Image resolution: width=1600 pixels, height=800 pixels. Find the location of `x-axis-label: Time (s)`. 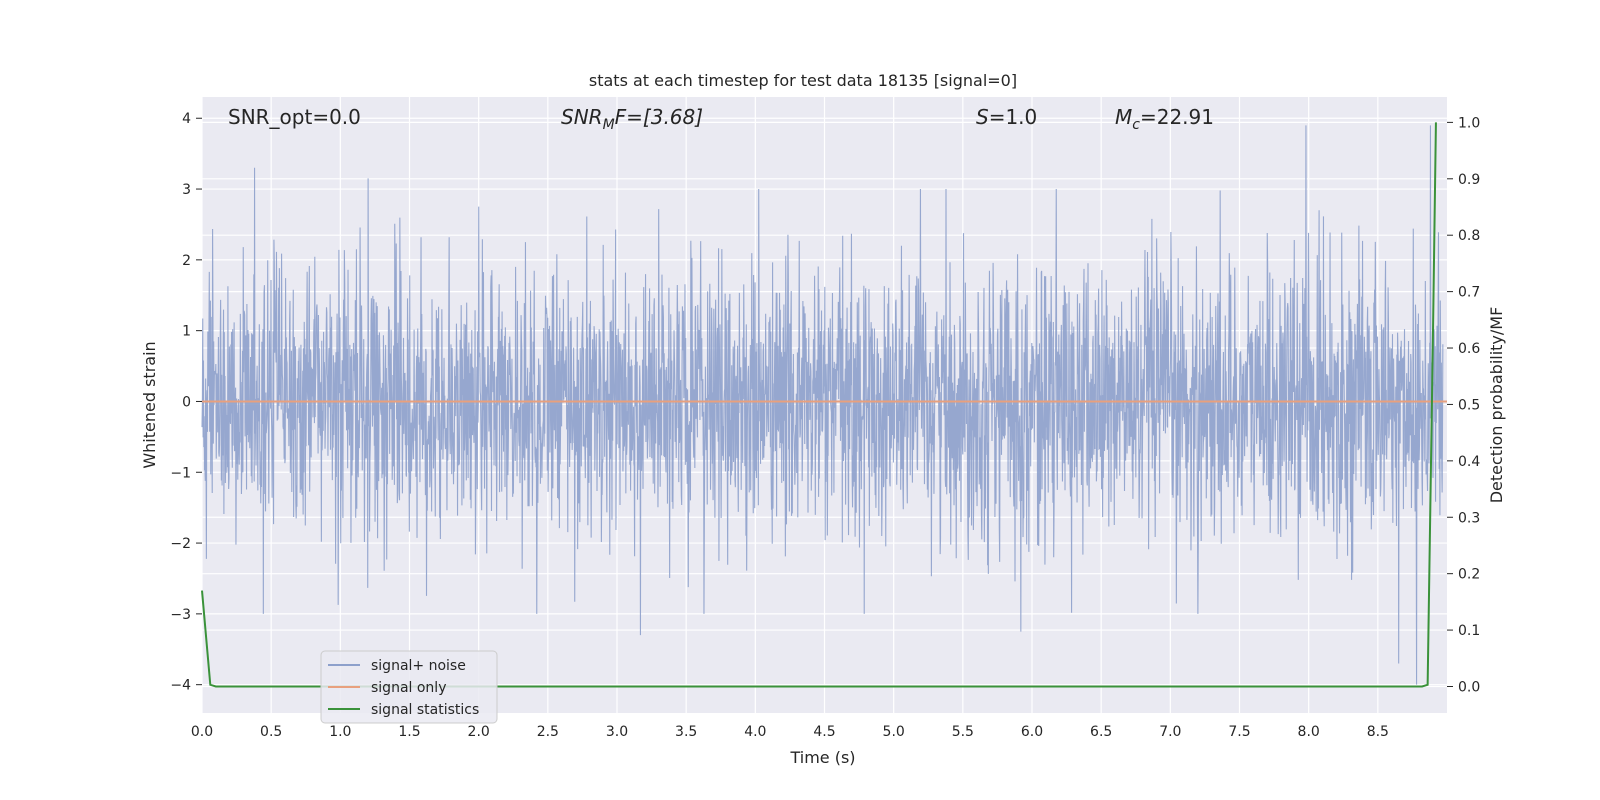

x-axis-label: Time (s) is located at coordinates (822, 757).